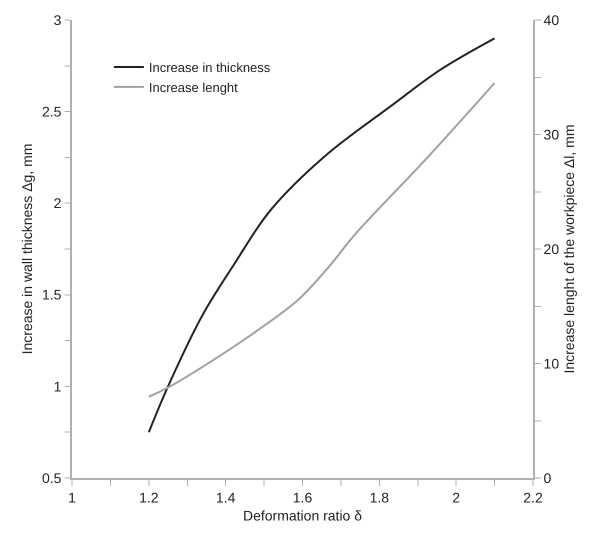 The width and height of the screenshot is (605, 546). Describe the element at coordinates (52, 478) in the screenshot. I see `y-tick-label: 0.5` at that location.